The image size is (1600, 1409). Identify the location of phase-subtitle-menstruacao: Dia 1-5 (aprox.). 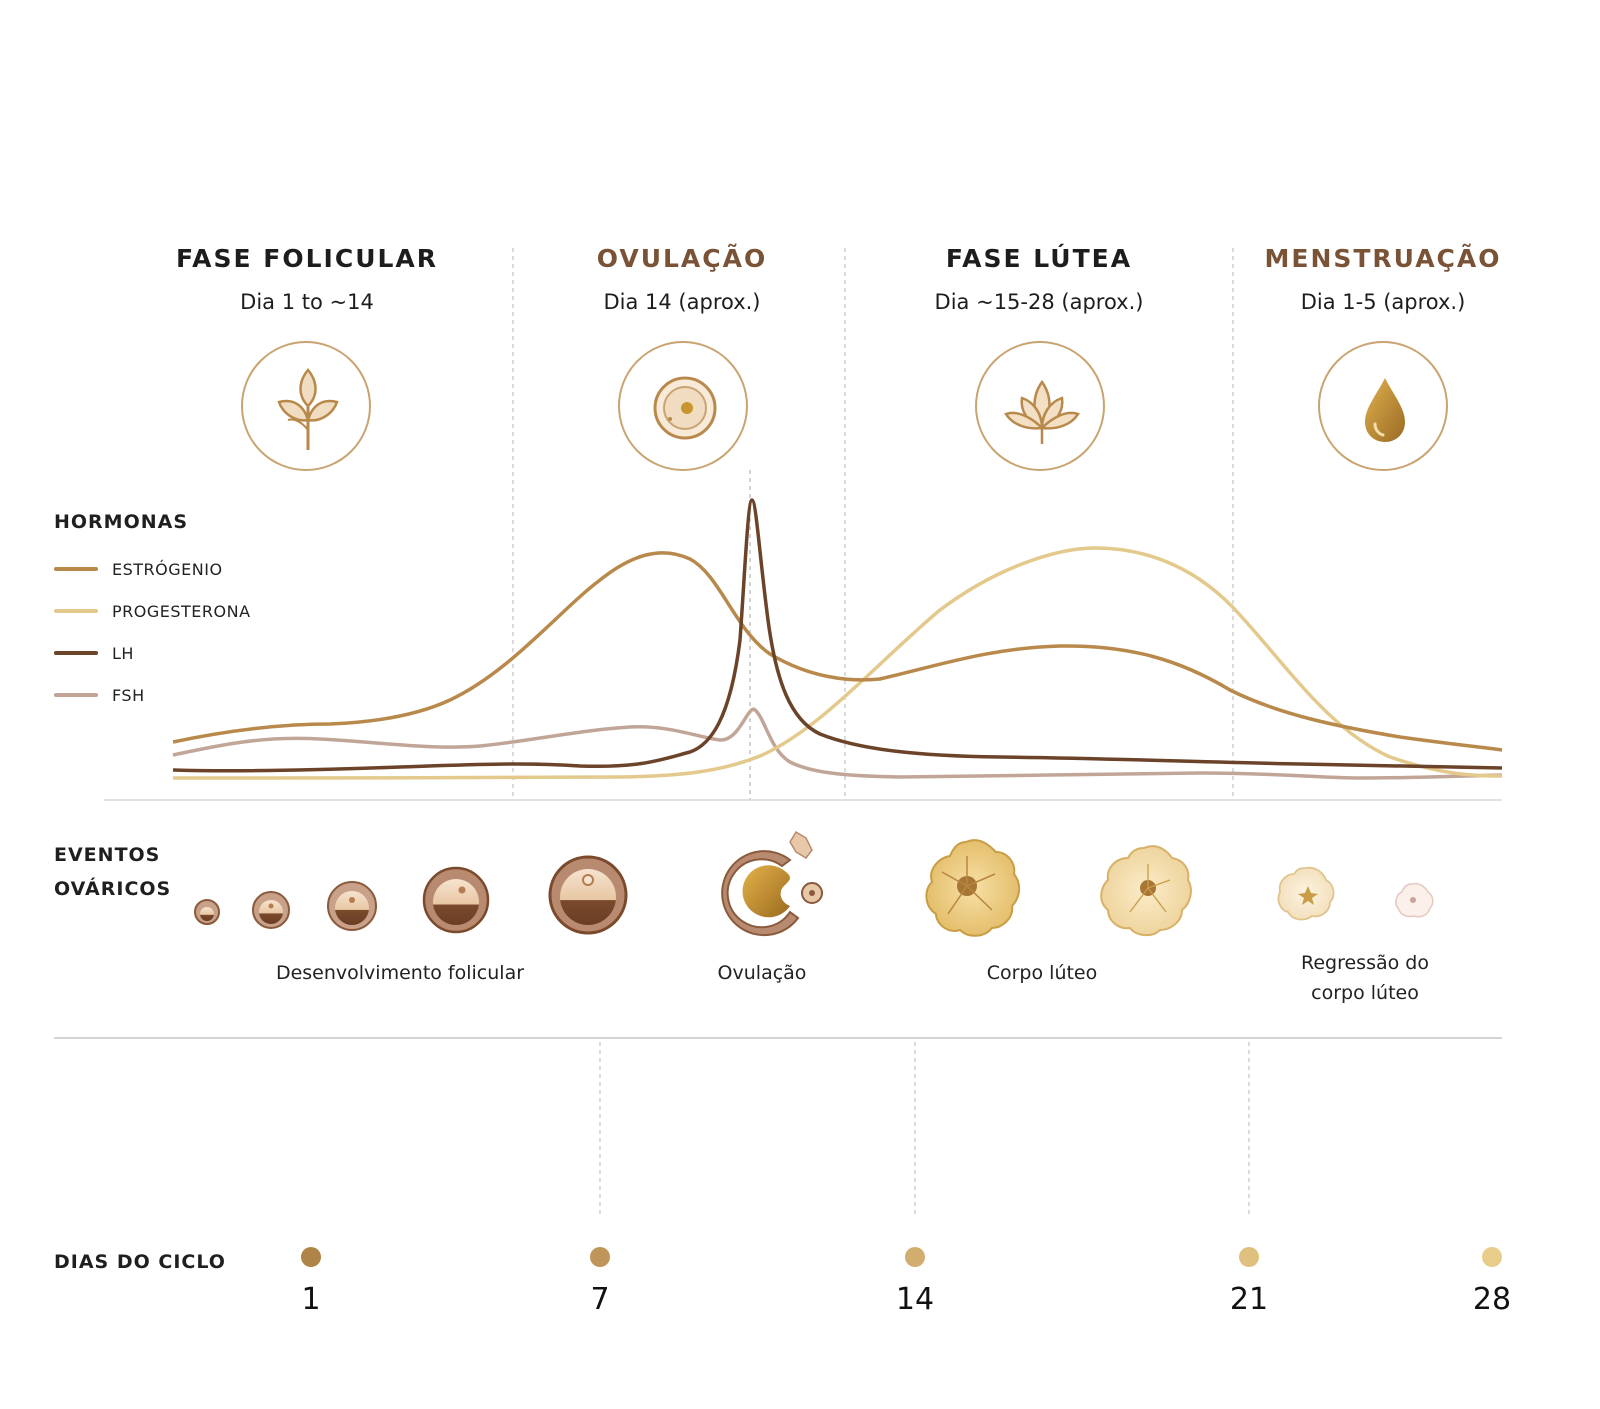
(1383, 302).